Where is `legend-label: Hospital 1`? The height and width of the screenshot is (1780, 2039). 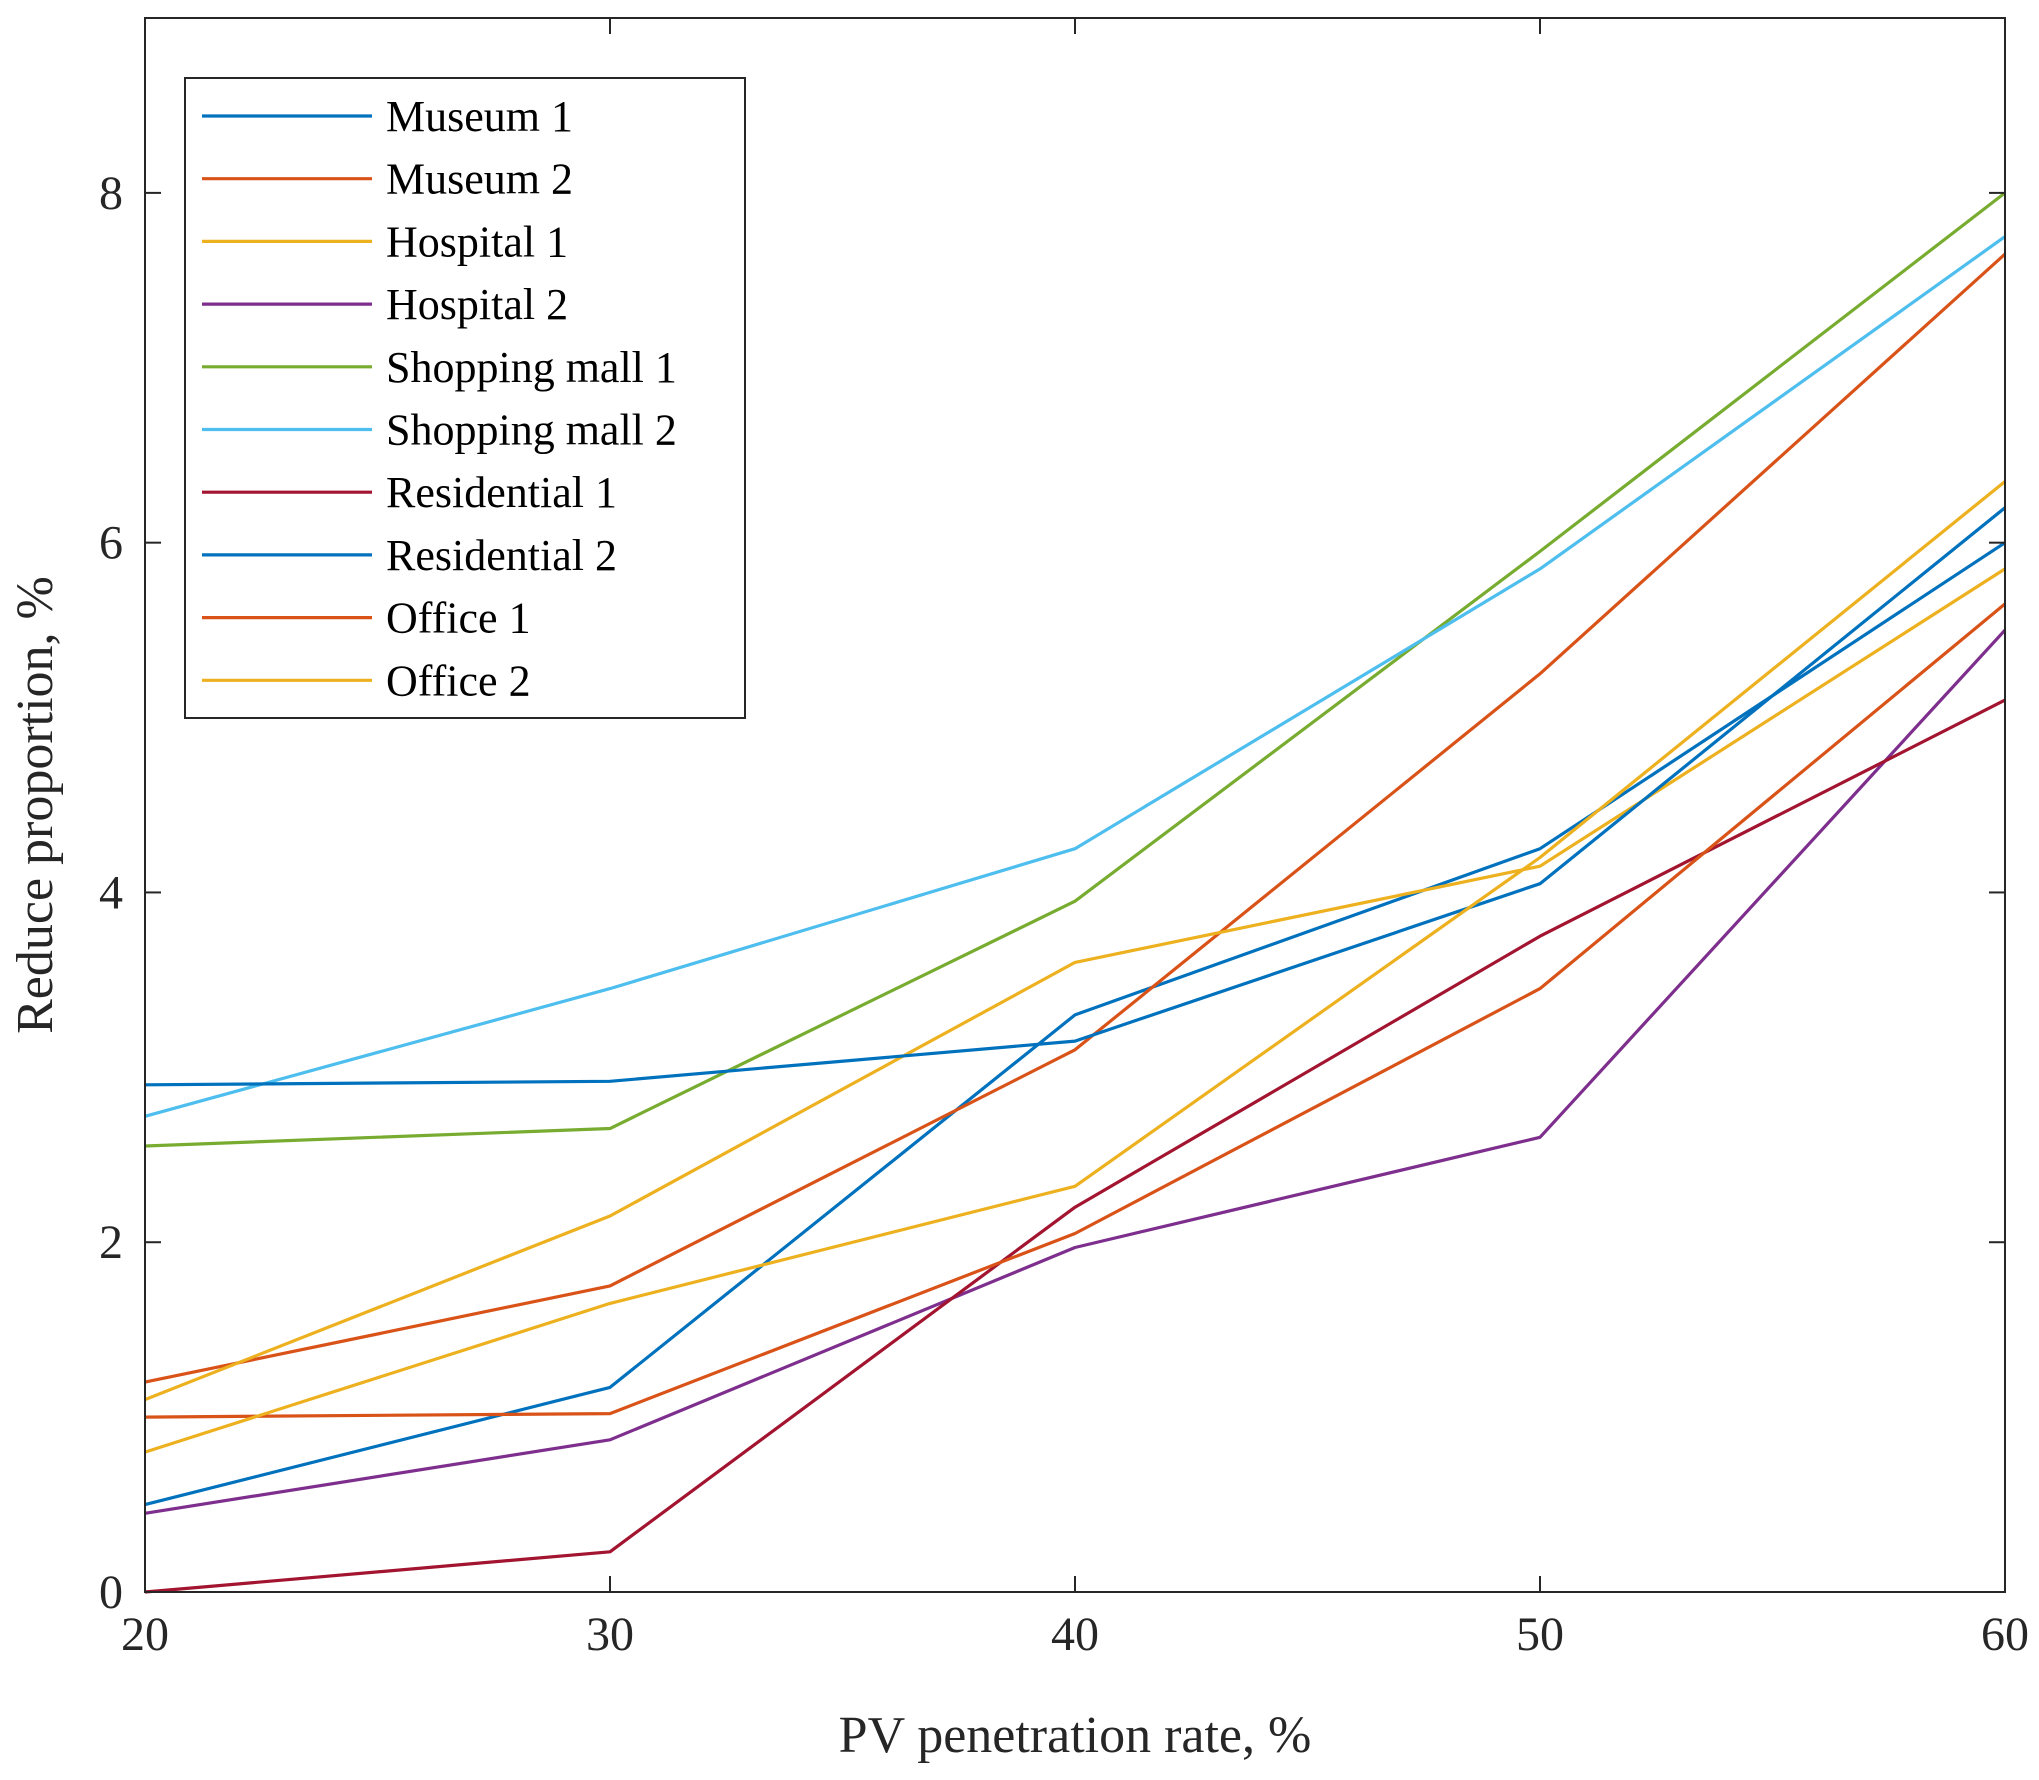
legend-label: Hospital 1 is located at coordinates (477, 241).